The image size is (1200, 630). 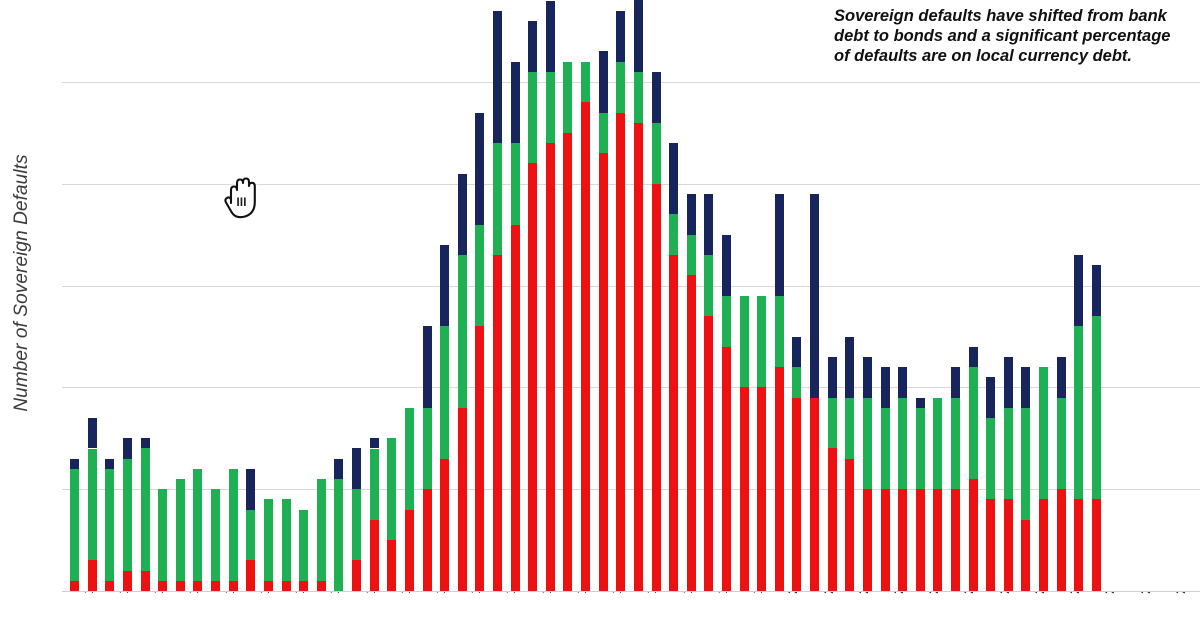 I want to click on x-tick-label-1968: 1968, so click(x=229, y=593).